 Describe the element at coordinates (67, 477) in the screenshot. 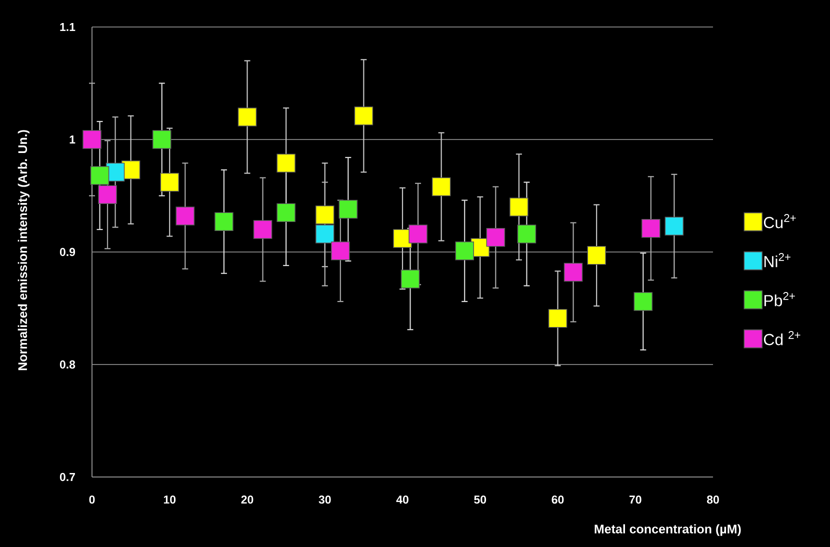

I see `y-tick-label: 0.7` at that location.